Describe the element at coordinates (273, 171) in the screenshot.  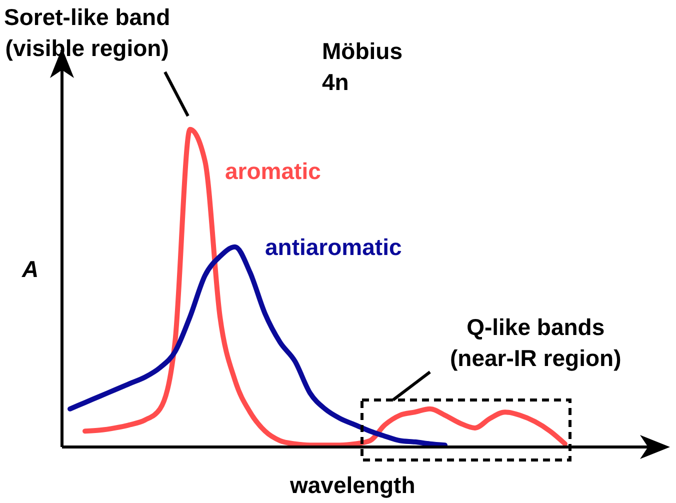
I see `series-label: aromatic` at that location.